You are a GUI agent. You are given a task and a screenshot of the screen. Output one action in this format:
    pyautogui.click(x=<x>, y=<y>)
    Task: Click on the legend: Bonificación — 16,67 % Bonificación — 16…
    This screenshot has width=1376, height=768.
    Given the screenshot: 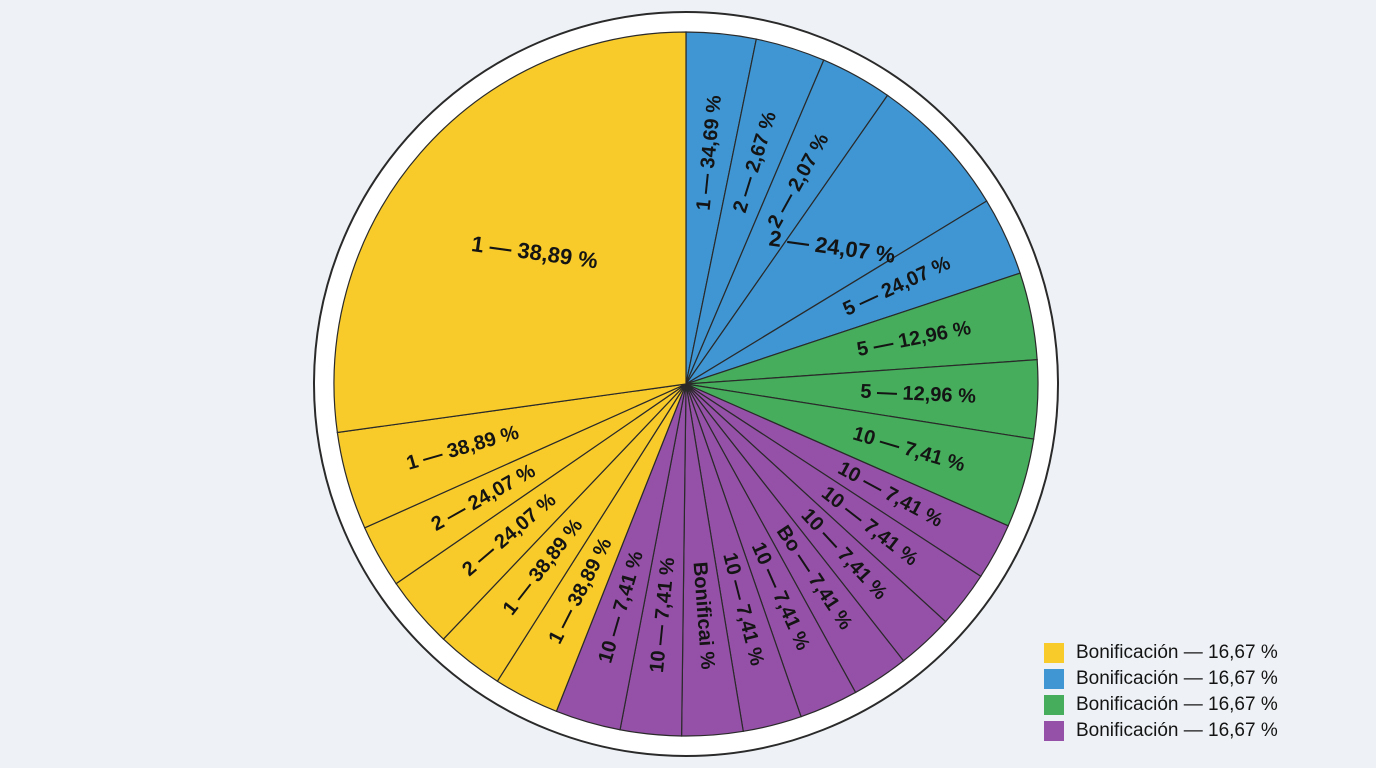 What is the action you would take?
    pyautogui.click(x=1194, y=692)
    